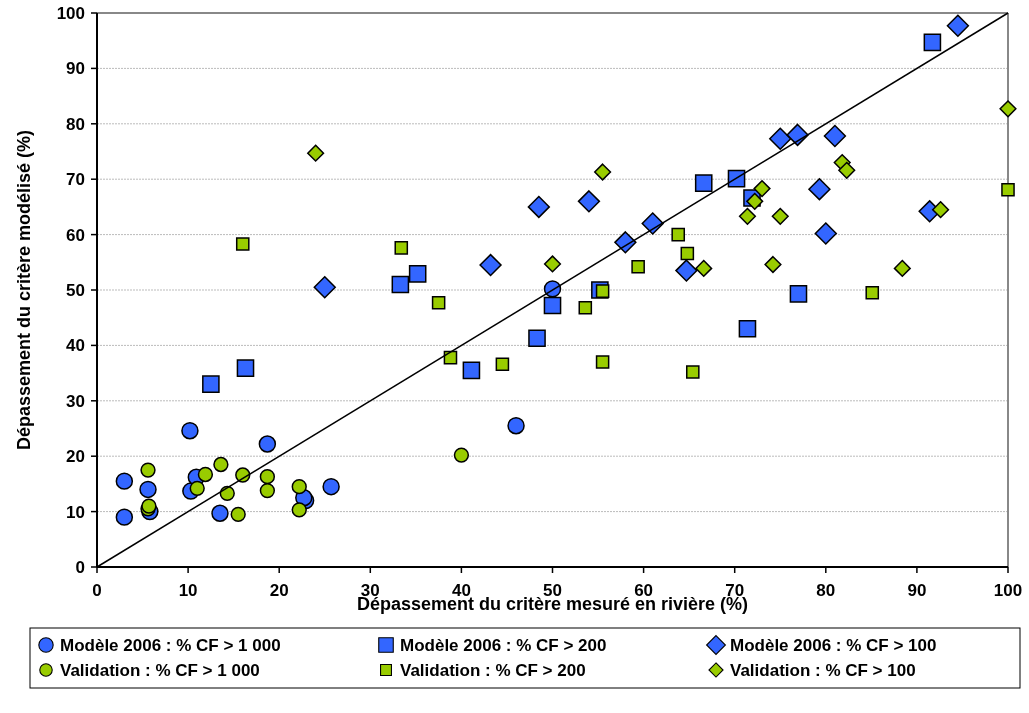 The height and width of the screenshot is (713, 1029). Describe the element at coordinates (75, 512) in the screenshot. I see `y-tick-label: 10` at that location.